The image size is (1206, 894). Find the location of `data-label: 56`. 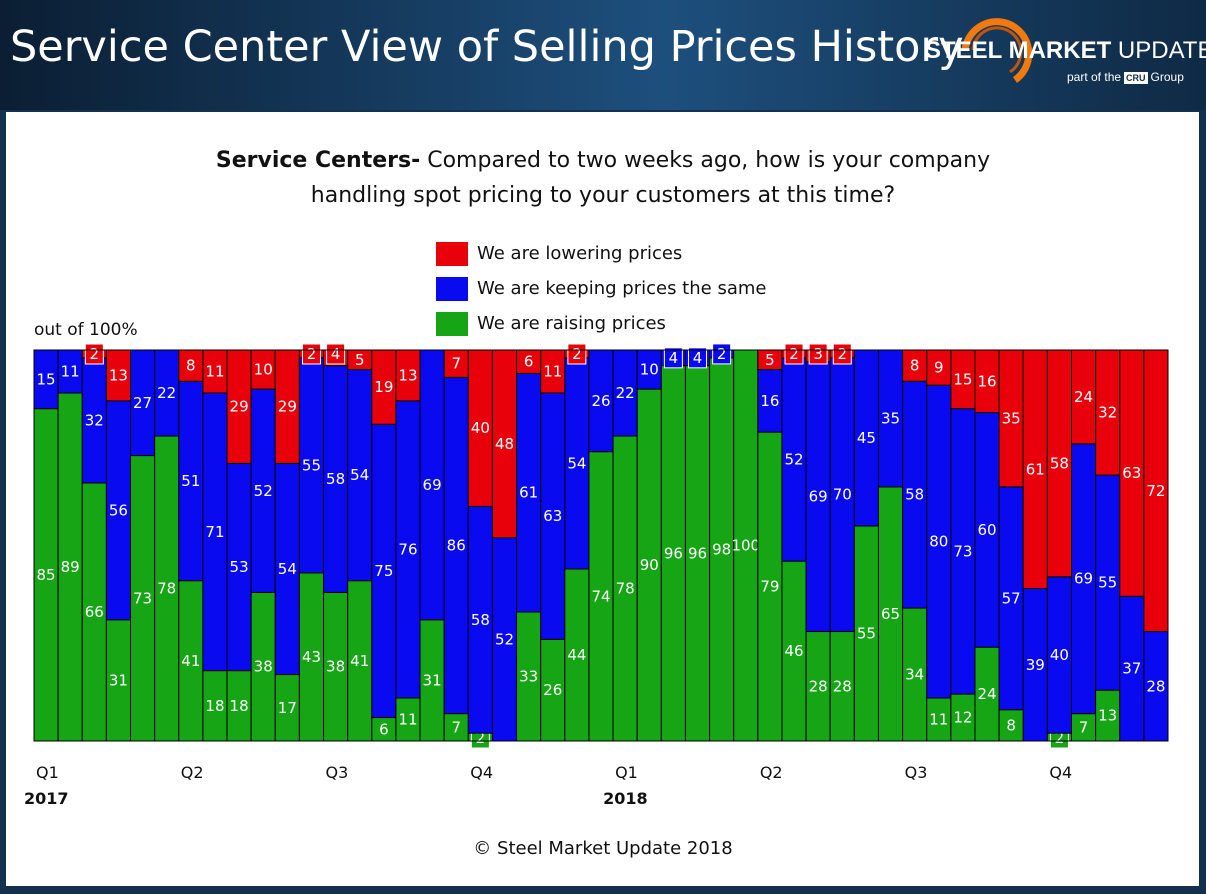

data-label: 56 is located at coordinates (118, 510).